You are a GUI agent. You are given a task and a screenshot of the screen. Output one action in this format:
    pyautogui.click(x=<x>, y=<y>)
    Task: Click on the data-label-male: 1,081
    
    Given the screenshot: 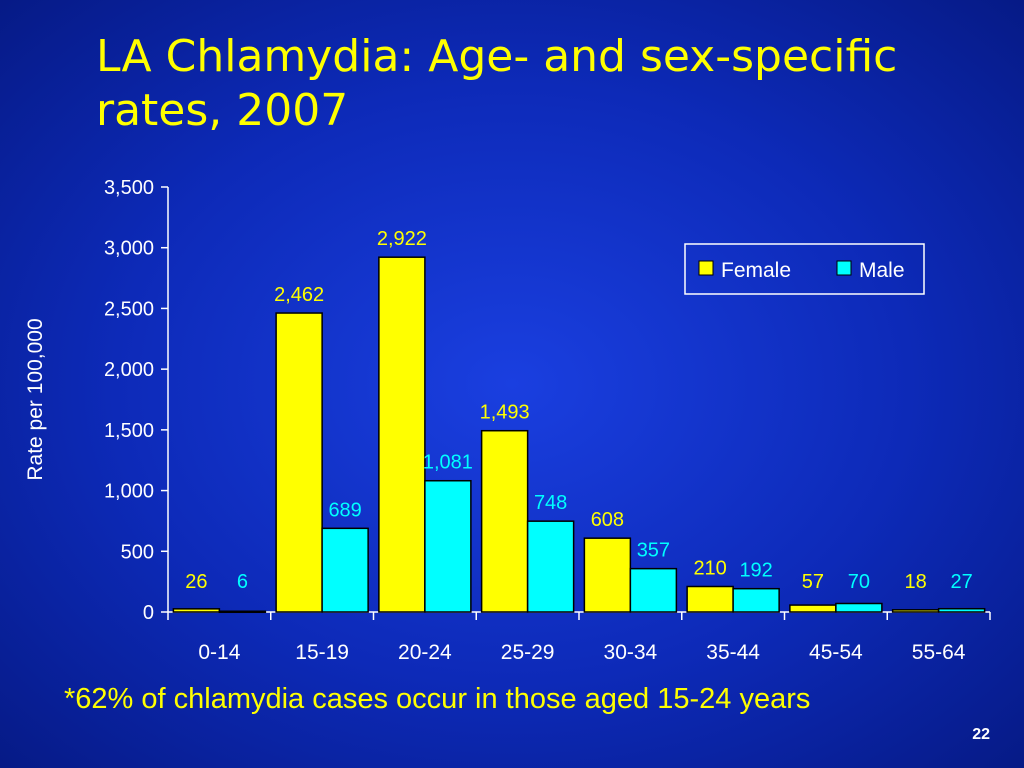 What is the action you would take?
    pyautogui.click(x=448, y=463)
    